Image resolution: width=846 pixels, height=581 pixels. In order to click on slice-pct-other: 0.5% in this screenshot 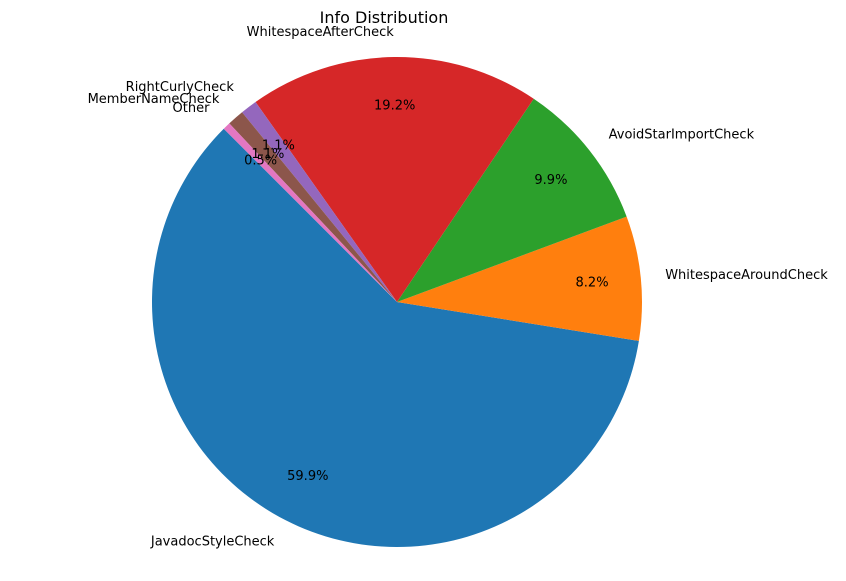, I will do `click(260, 161)`.